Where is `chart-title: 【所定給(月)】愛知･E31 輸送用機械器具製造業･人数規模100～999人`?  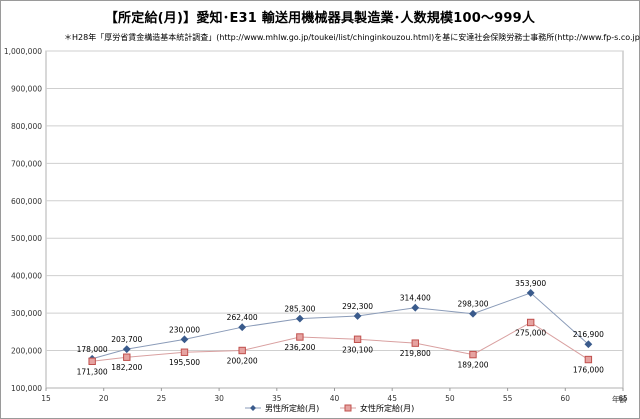
chart-title: 【所定給(月)】愛知･E31 輸送用機械器具製造業･人数規模100～999人 is located at coordinates (320, 18).